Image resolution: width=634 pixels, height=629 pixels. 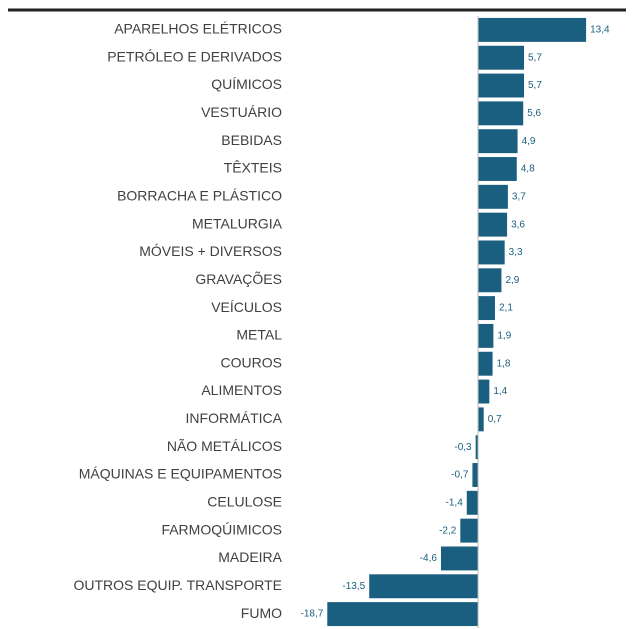 I want to click on category-label: PETRÓLEO E DERIVADOS, so click(x=194, y=56).